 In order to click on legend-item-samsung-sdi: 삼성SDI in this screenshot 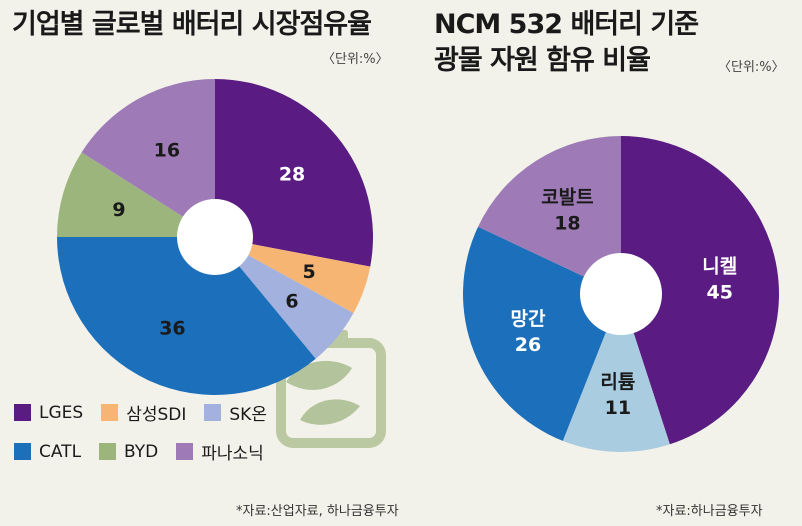, I will do `click(143, 412)`.